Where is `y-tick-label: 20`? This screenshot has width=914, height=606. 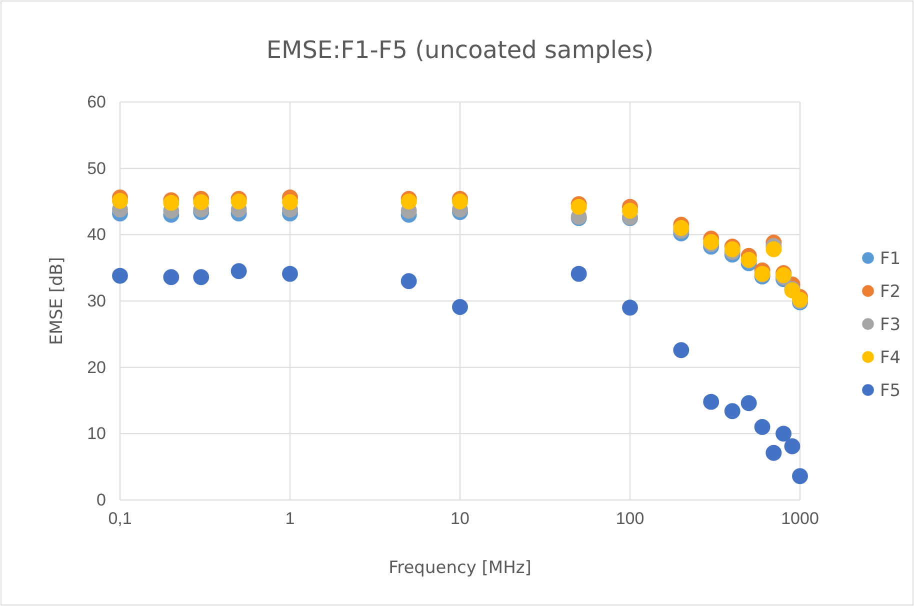 y-tick-label: 20 is located at coordinates (96, 367).